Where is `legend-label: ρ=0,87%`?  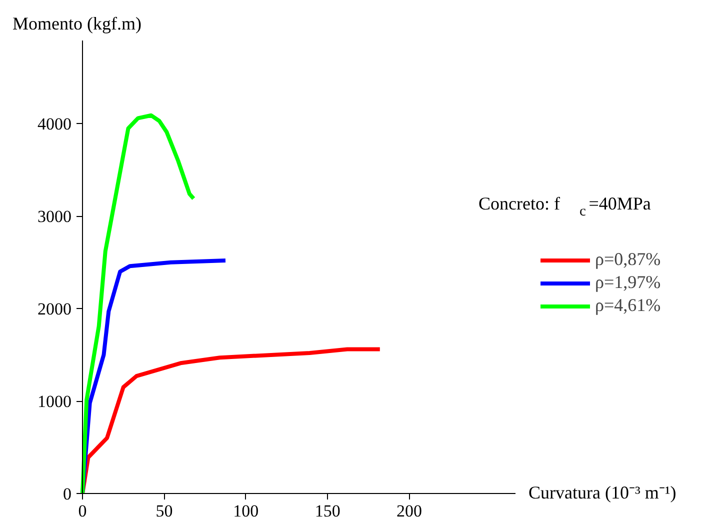
legend-label: ρ=0,87% is located at coordinates (628, 259).